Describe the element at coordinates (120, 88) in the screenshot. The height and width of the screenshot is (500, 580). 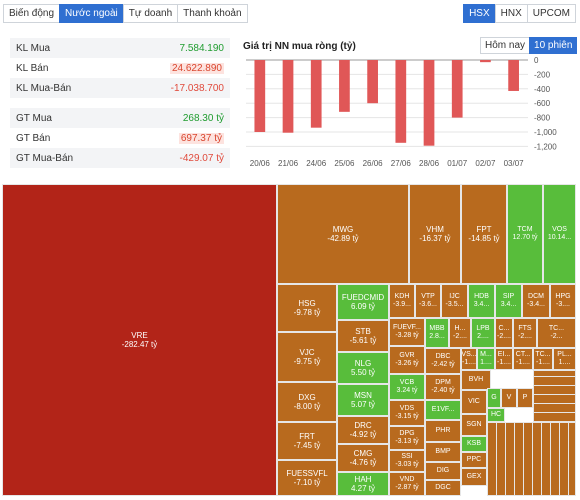
I see `stat-kl-mua-ban: KL Mua-Bán -17.038.700` at that location.